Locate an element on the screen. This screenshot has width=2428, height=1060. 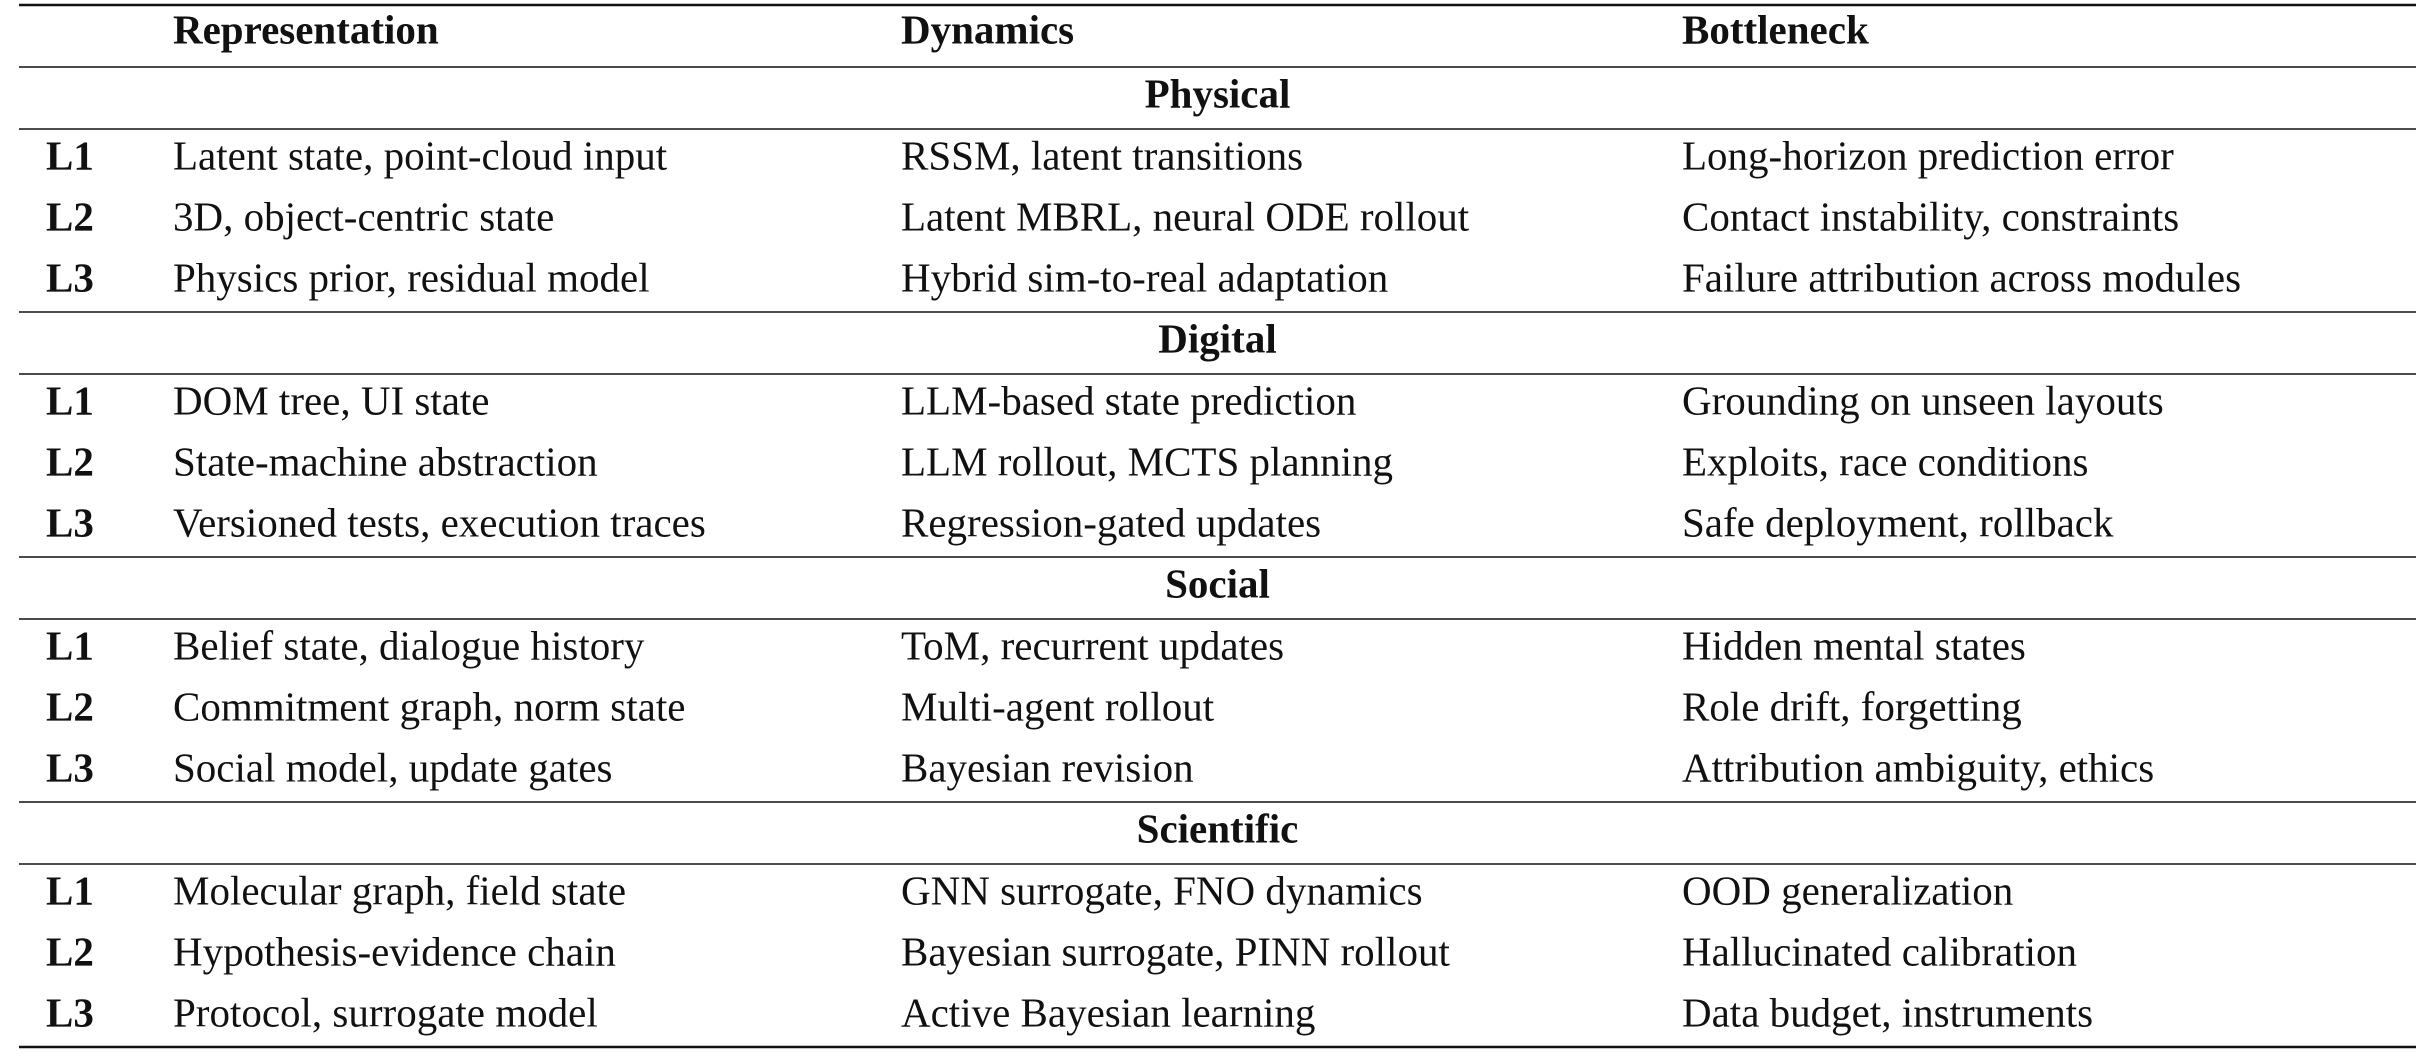
cell: LLM-based state prediction is located at coordinates (1128, 400).